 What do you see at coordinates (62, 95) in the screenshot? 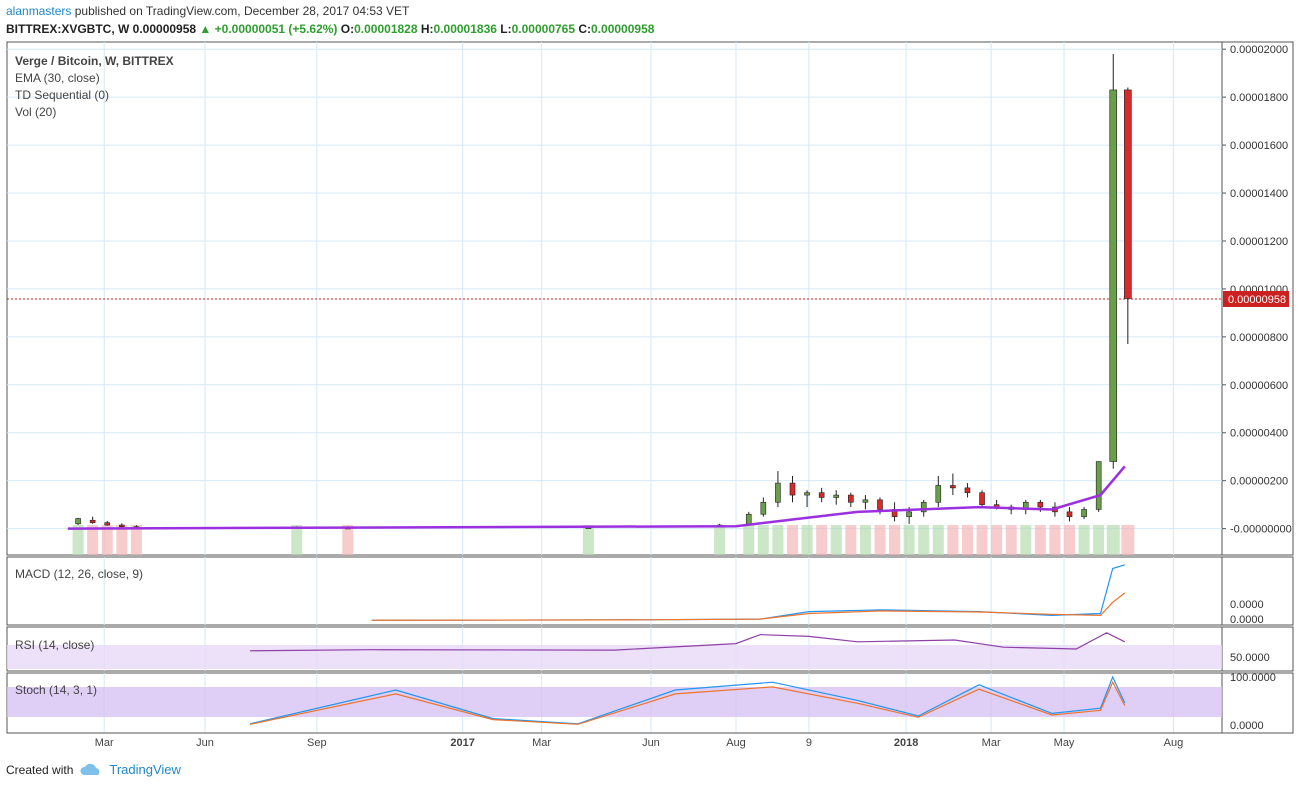
I see `legend-td: TD Sequential (0)` at bounding box center [62, 95].